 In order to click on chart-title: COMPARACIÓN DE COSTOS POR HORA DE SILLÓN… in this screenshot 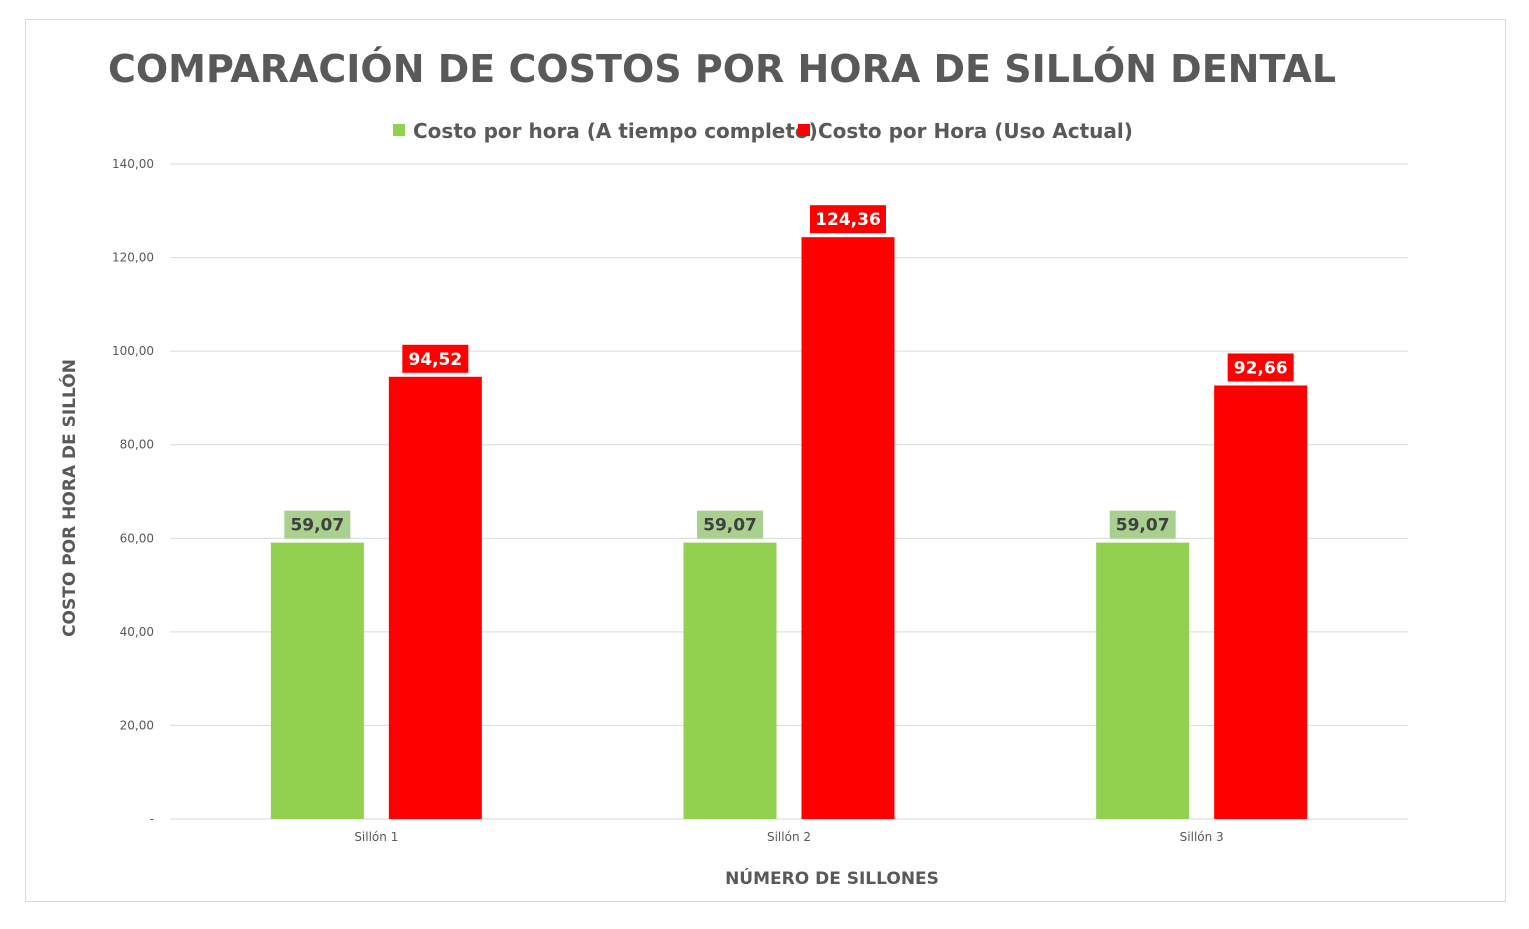, I will do `click(722, 69)`.